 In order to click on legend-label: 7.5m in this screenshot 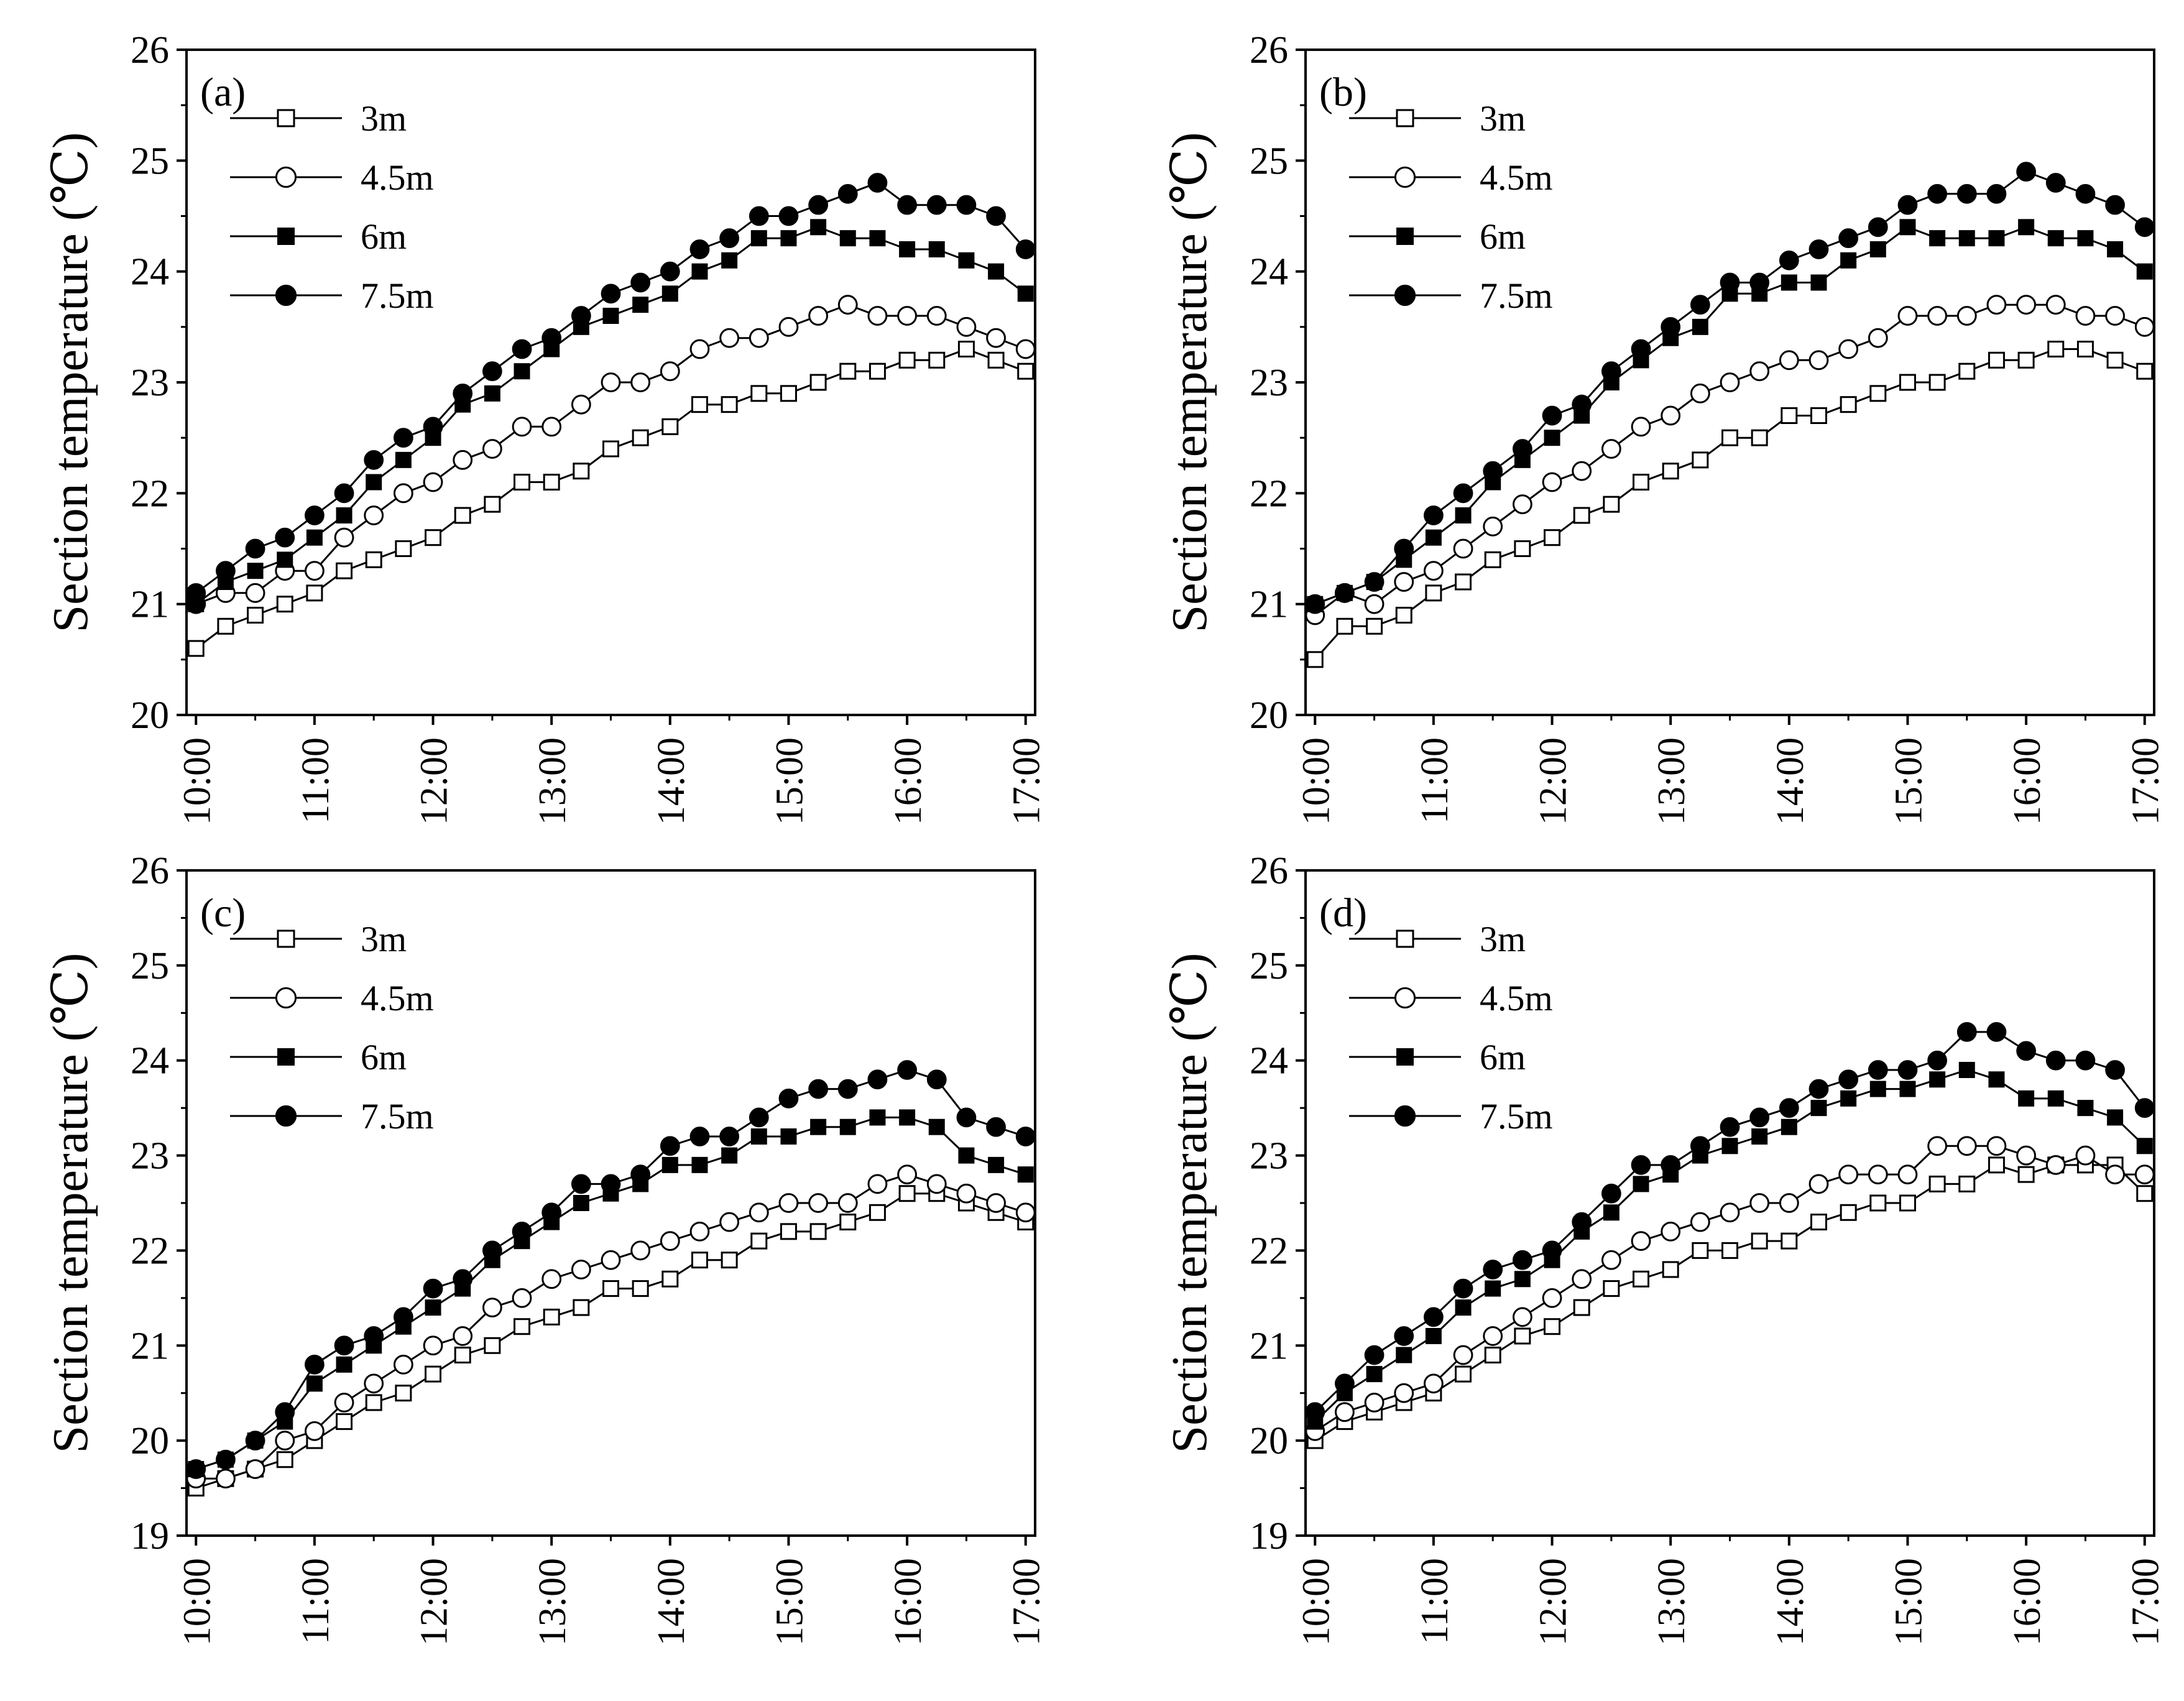, I will do `click(1516, 295)`.